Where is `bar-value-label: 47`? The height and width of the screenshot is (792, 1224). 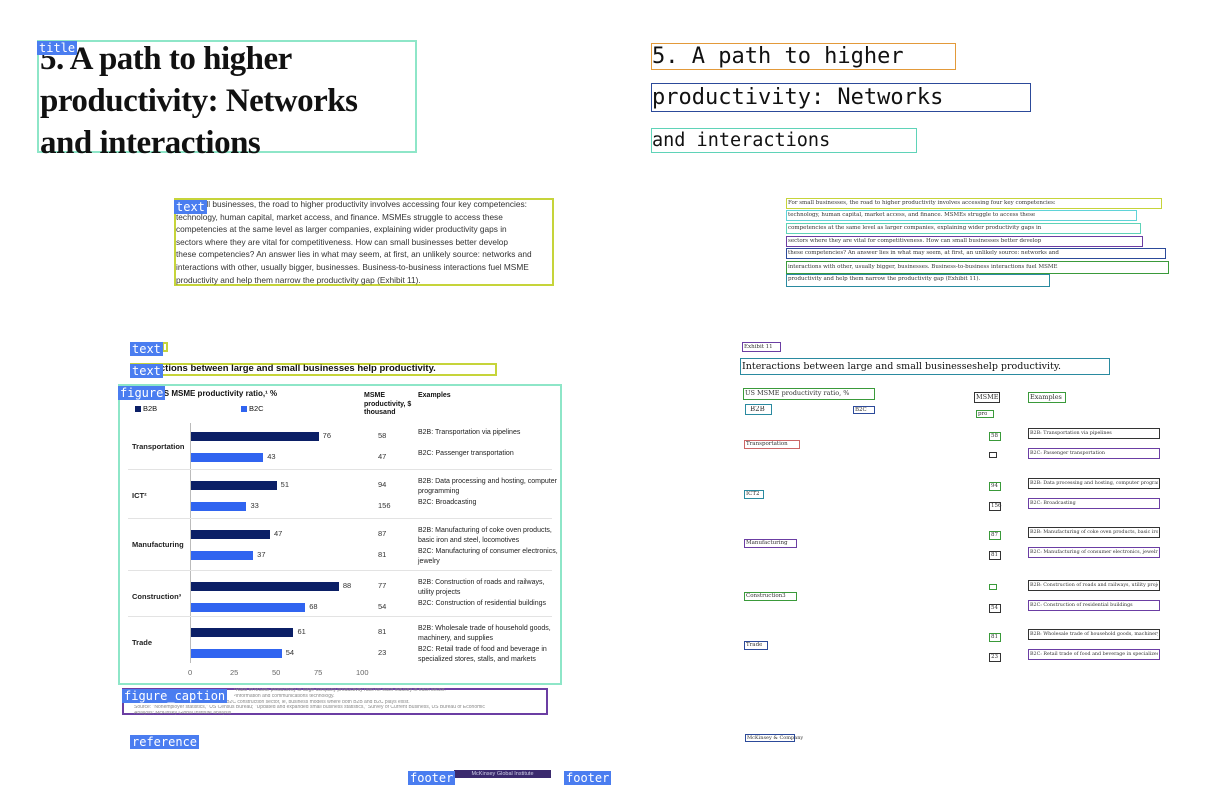
bar-value-label: 47 is located at coordinates (278, 533).